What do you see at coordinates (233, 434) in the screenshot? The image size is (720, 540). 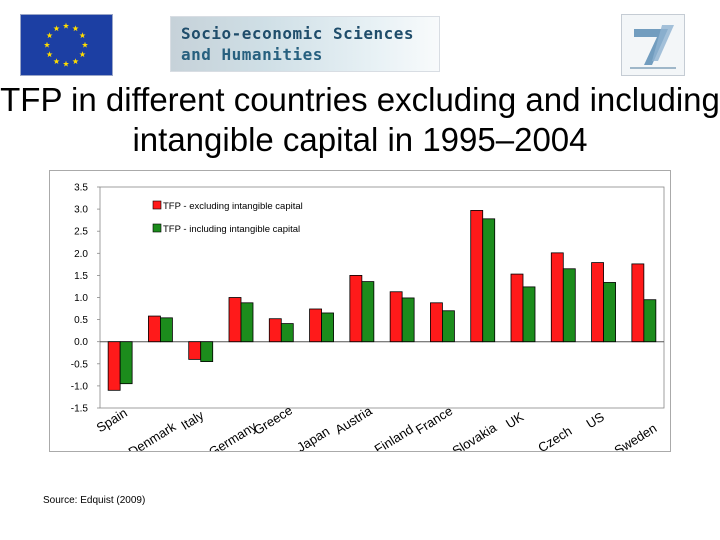 I see `x-tick-label: Germany` at bounding box center [233, 434].